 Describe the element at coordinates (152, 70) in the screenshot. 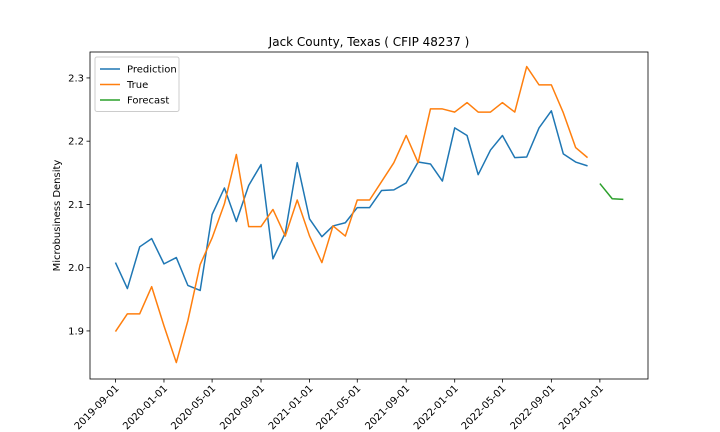

I see `legend-label: Prediction` at that location.